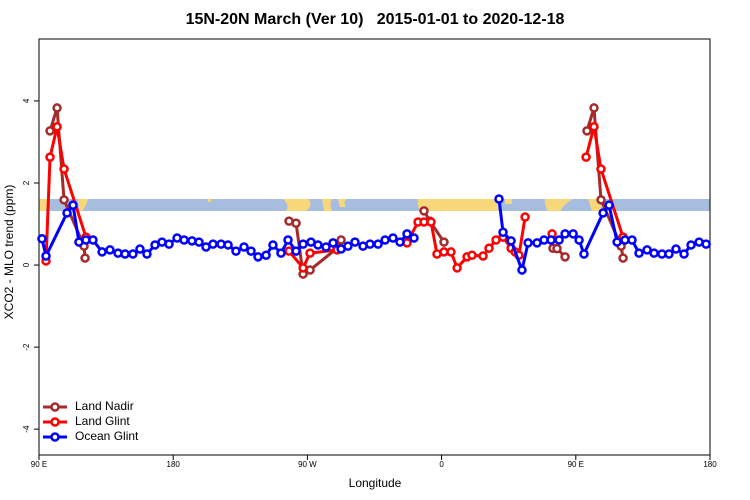 The width and height of the screenshot is (750, 500). I want to click on x-axis-label: Longitude, so click(375, 483).